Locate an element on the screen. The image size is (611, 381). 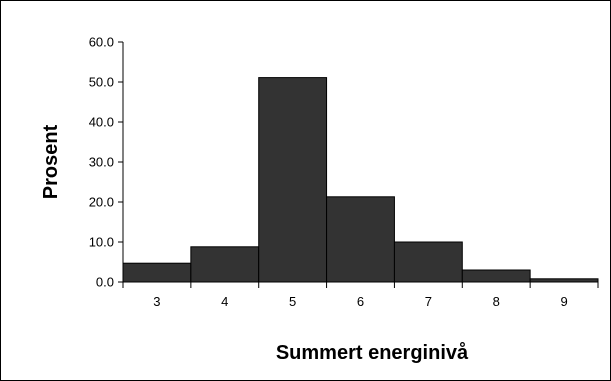
y-axis: 0.0 10.0 20.0 30.0 40.0 50.0 60.0 is located at coordinates (106, 162).